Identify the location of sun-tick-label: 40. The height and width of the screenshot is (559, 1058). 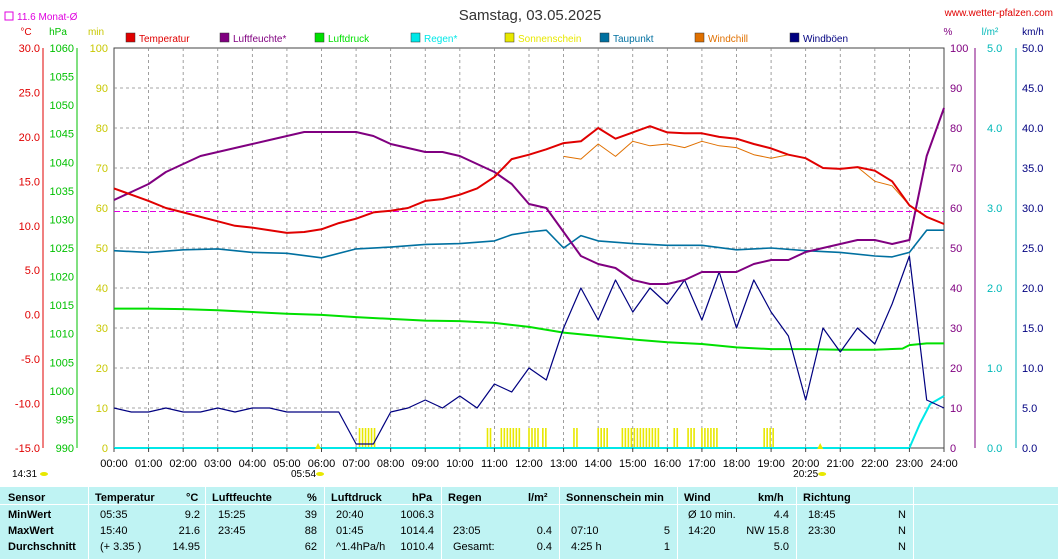
(102, 289).